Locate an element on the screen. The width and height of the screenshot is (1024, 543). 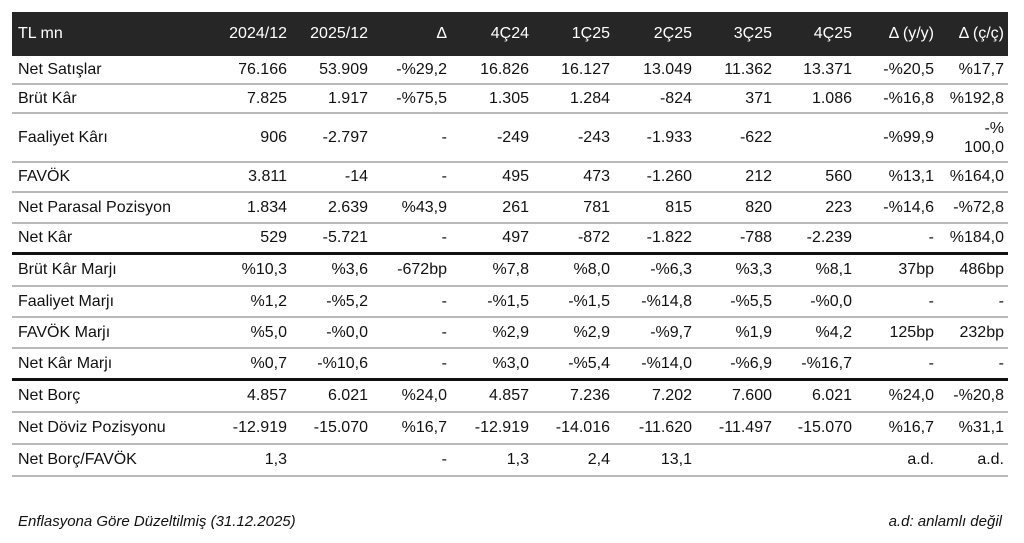
row-label: Net Borç is located at coordinates (105, 396).